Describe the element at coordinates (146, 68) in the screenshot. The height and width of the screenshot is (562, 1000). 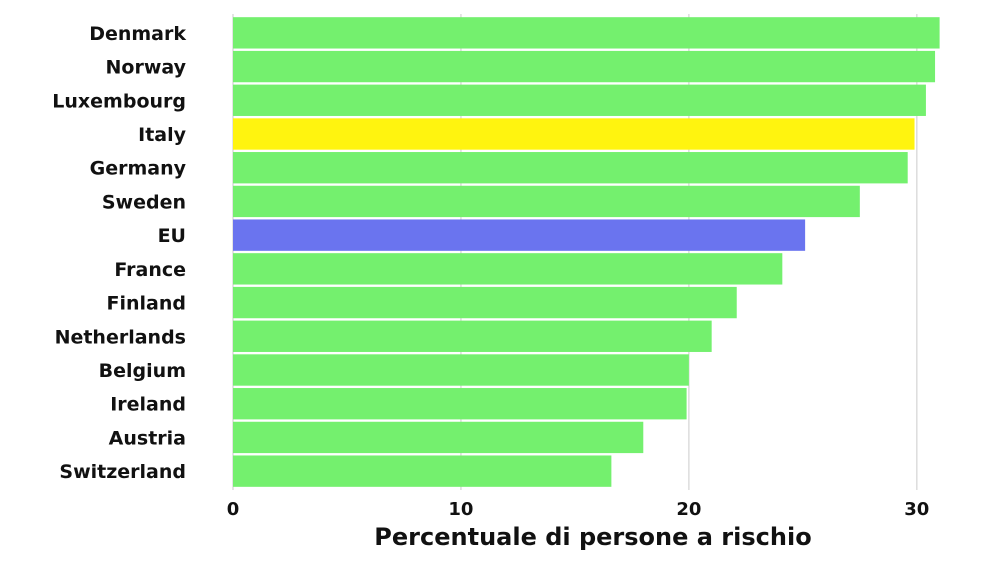
I see `category-label-norway: Norway` at that location.